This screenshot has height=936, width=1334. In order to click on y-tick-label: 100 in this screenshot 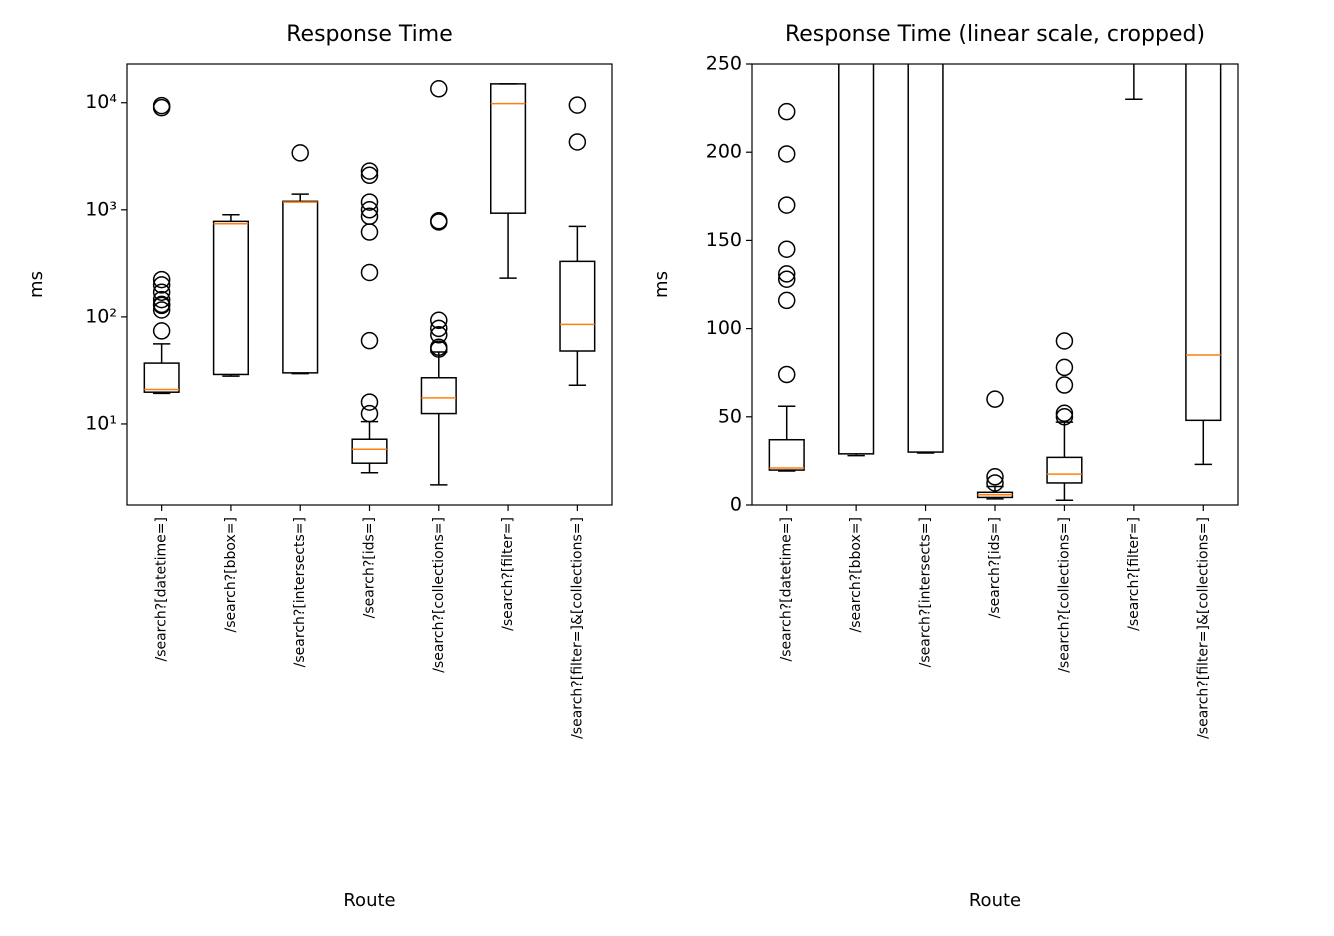, I will do `click(724, 328)`.